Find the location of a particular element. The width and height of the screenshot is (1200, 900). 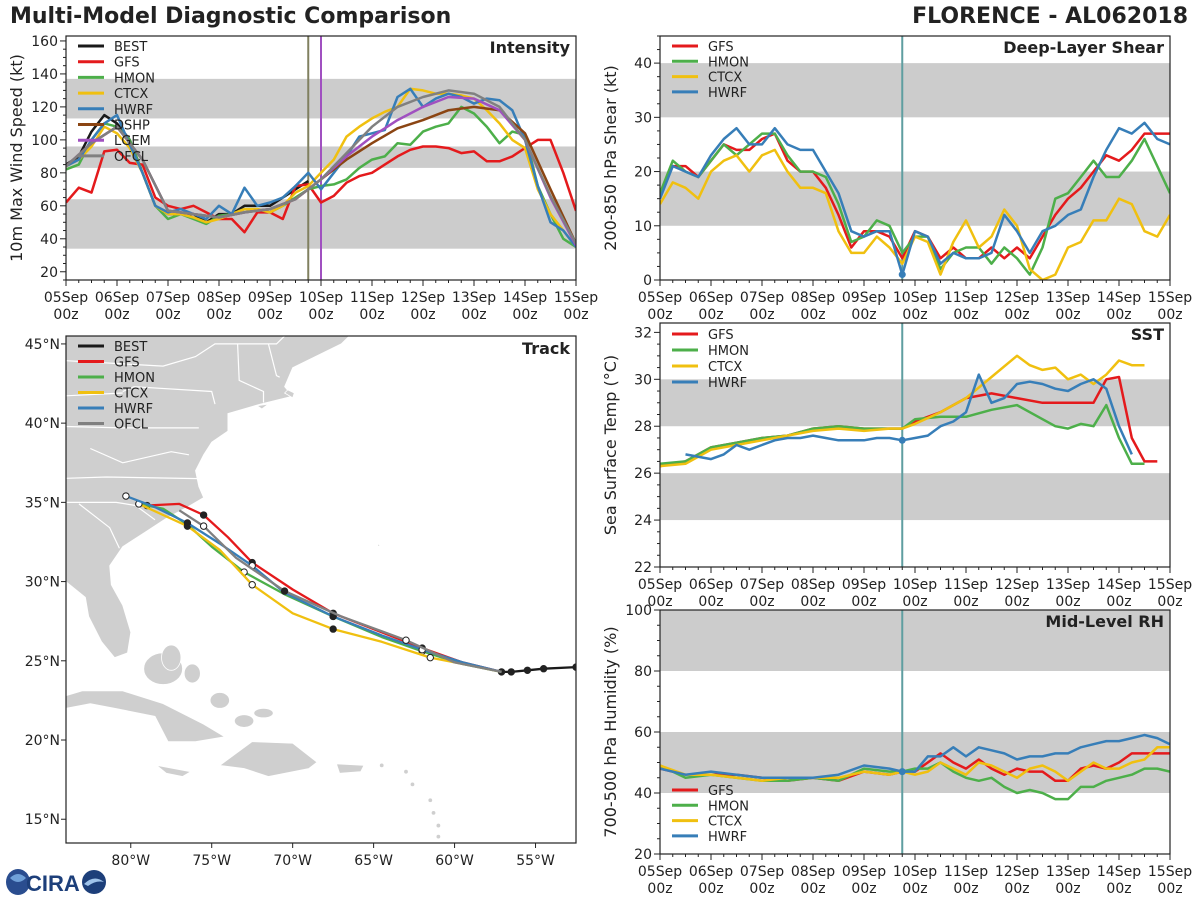

intensity-title: Intensity is located at coordinates (530, 47).